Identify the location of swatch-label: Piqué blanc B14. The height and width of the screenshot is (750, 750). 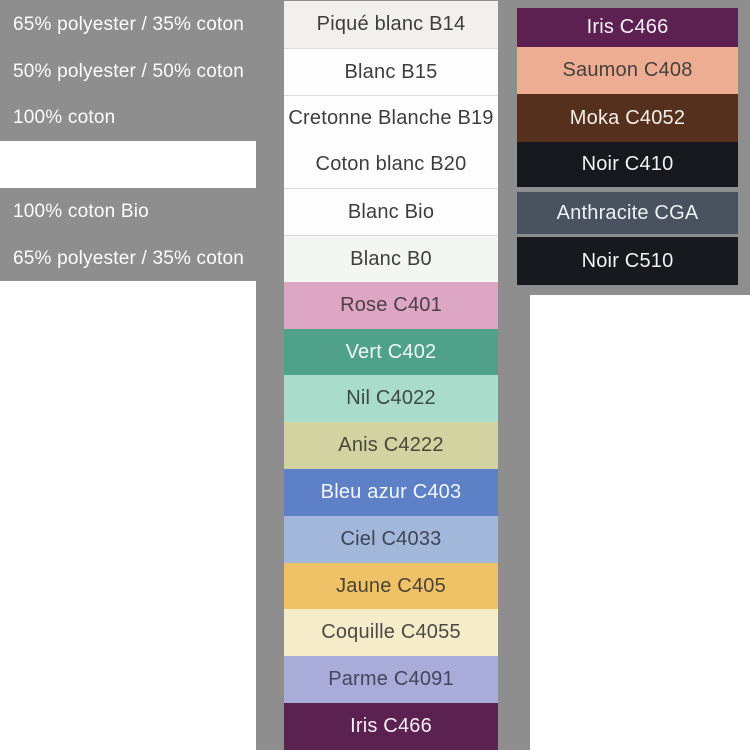
(391, 24).